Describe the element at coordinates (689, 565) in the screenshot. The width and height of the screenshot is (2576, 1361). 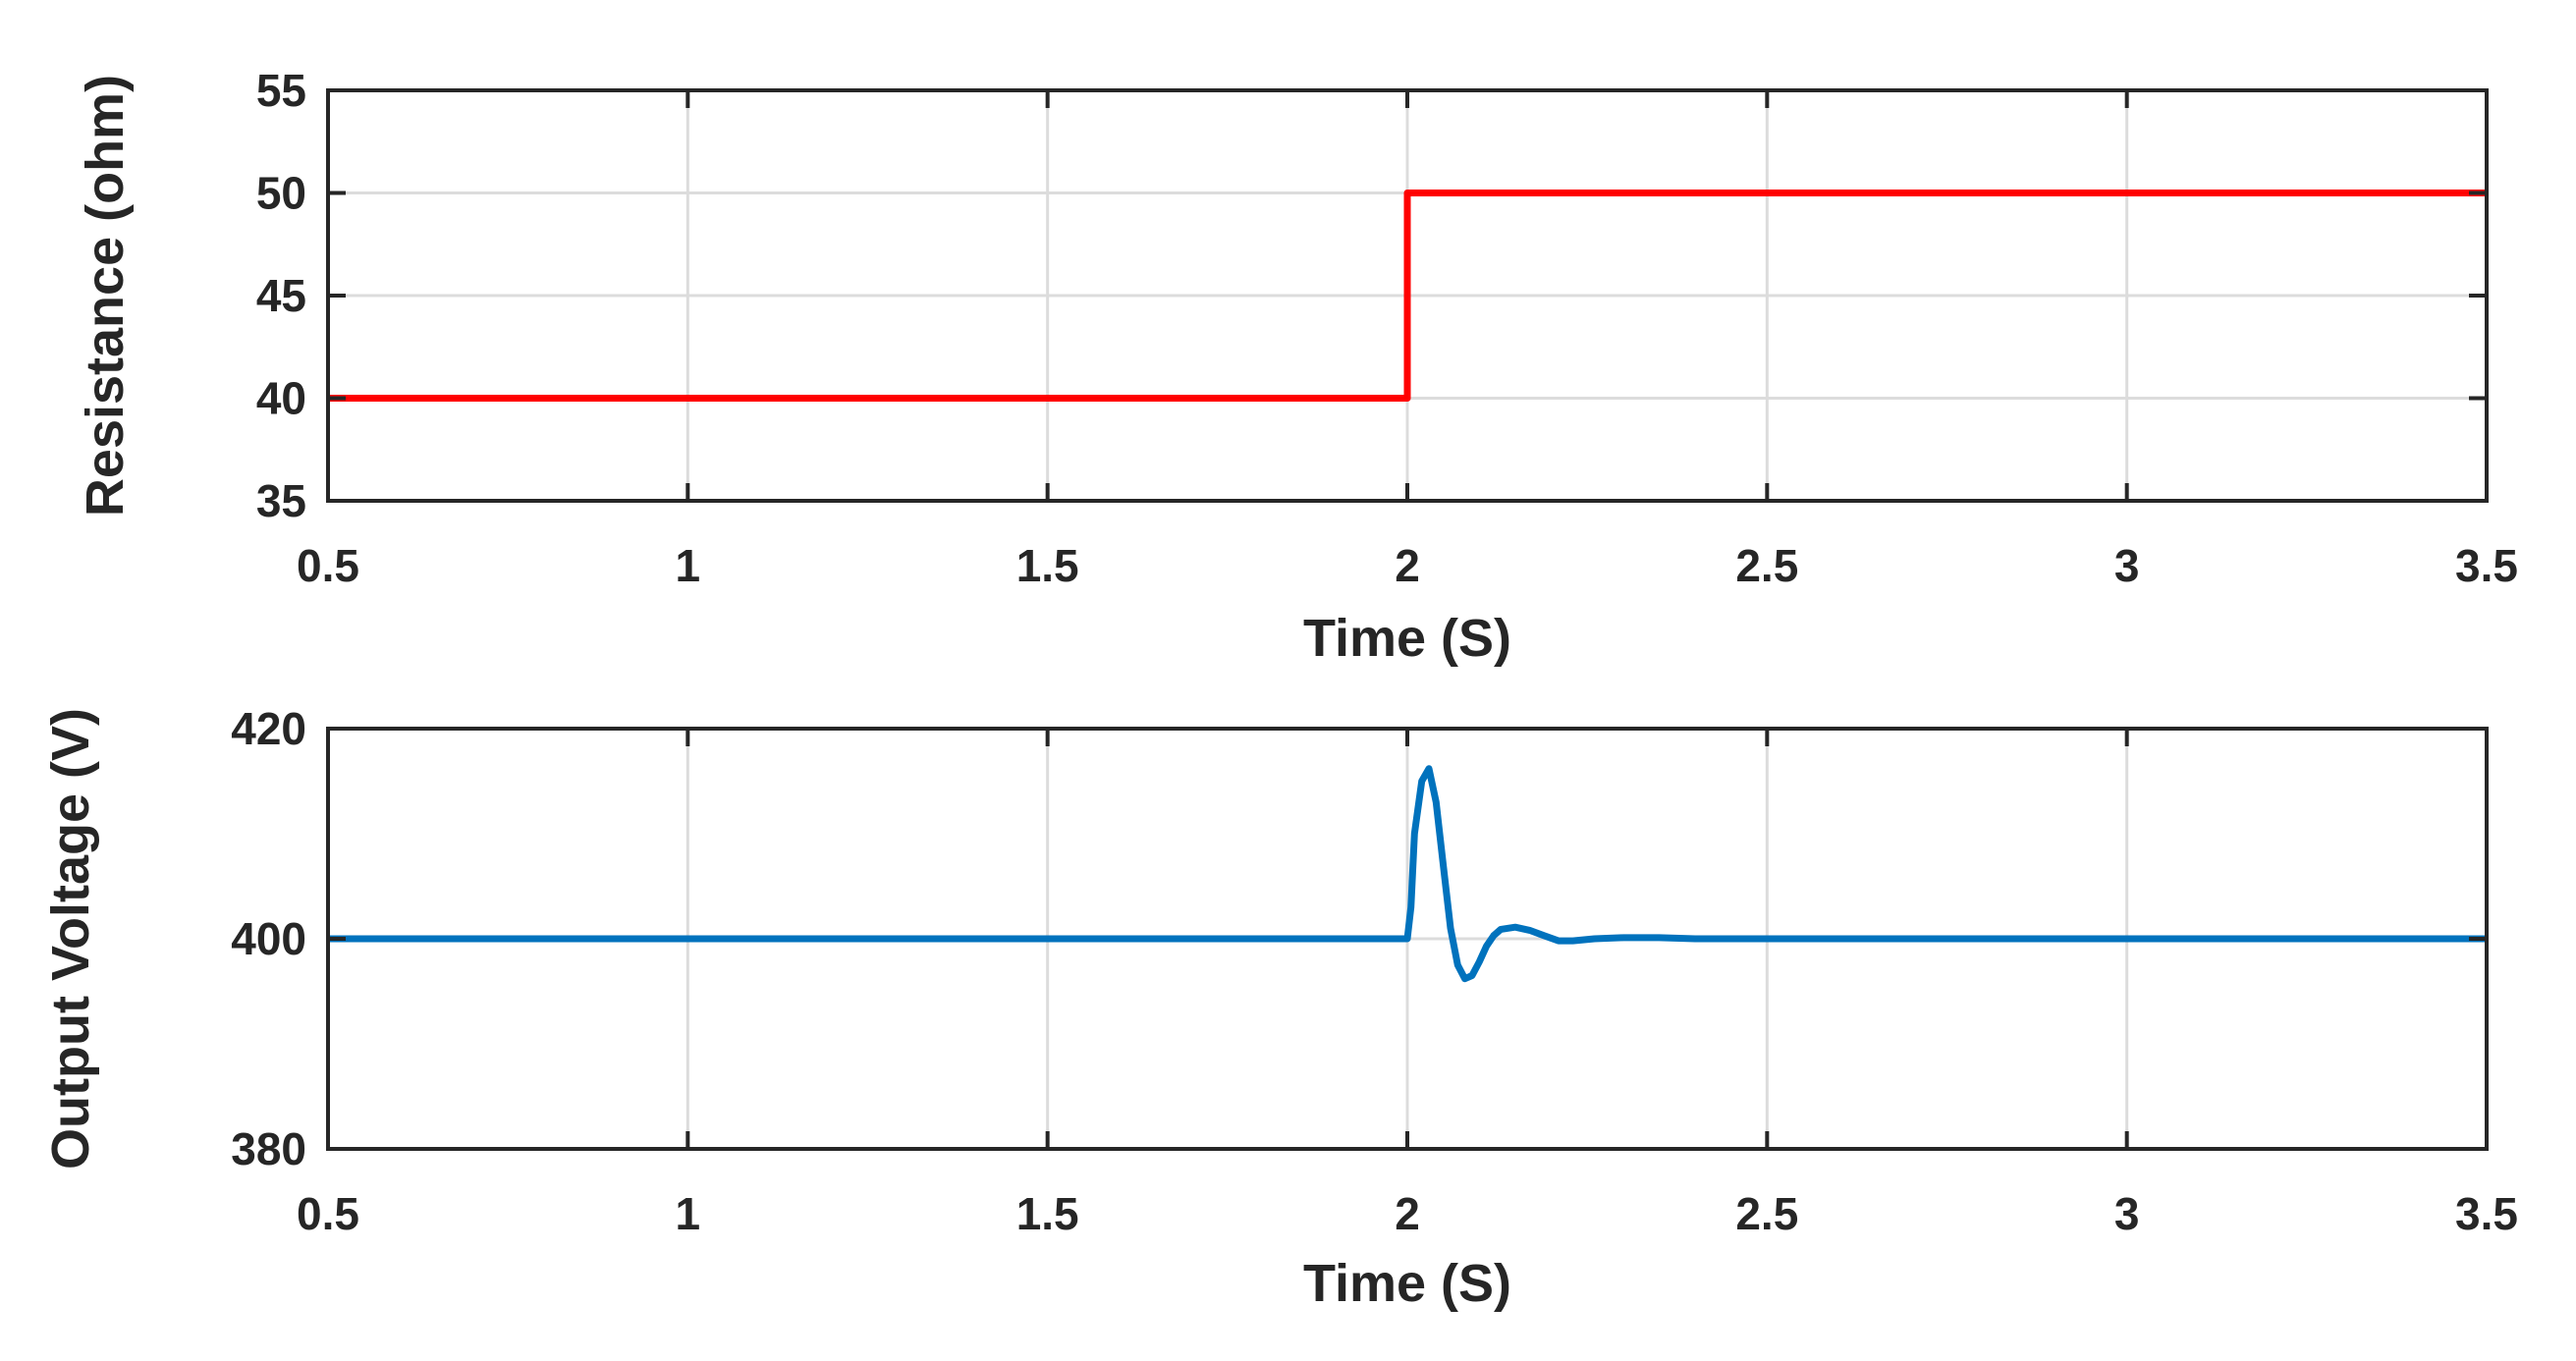
I see `resistance-x-tick-label-1: 1` at that location.